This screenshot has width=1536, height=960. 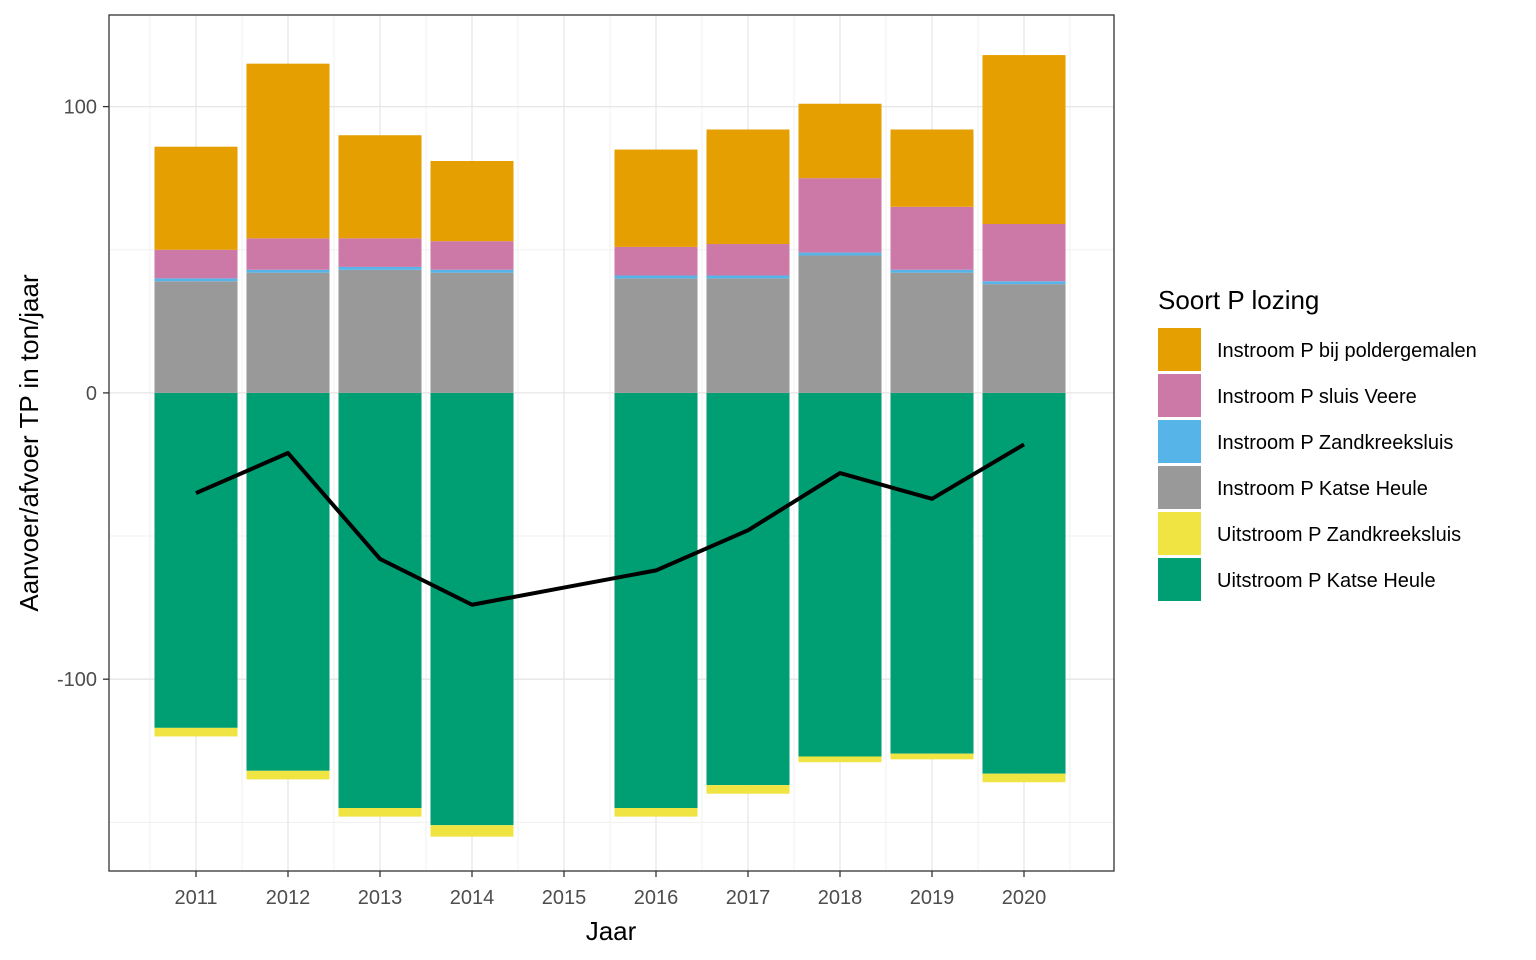 What do you see at coordinates (196, 732) in the screenshot?
I see `bar-2011-uitstroom-p-zandkreeksluis` at bounding box center [196, 732].